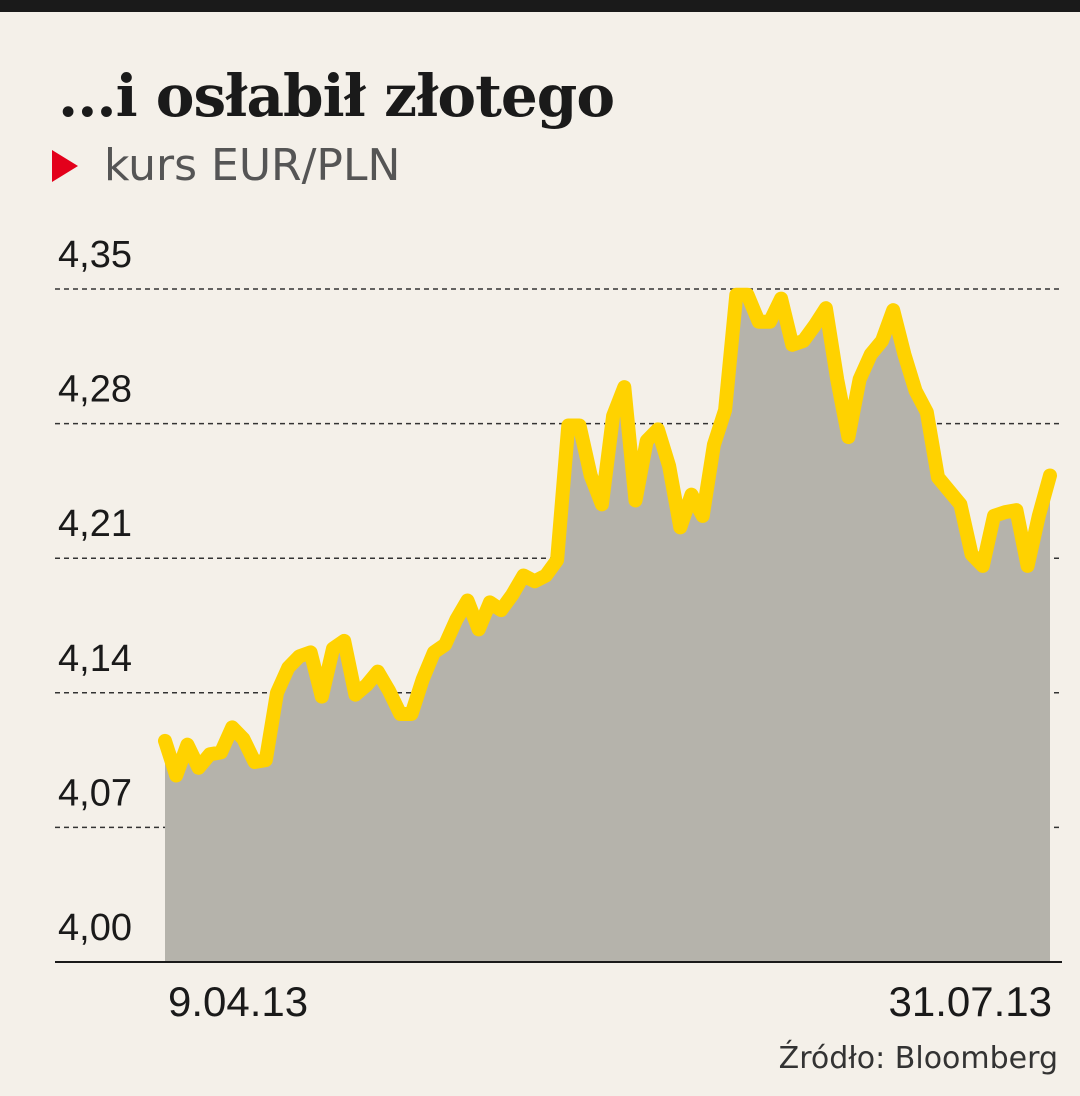 The width and height of the screenshot is (1080, 1096). What do you see at coordinates (65, 165) in the screenshot?
I see `red-triangle-icon` at bounding box center [65, 165].